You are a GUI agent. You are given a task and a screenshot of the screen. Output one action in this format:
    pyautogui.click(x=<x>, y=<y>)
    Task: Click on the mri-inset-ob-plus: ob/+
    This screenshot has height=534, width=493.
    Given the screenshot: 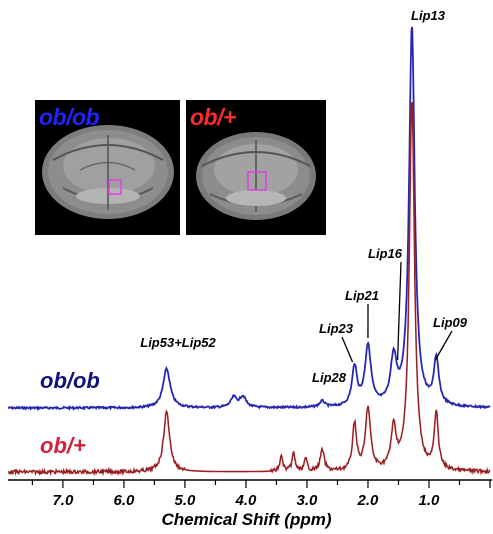 What is the action you would take?
    pyautogui.click(x=256, y=167)
    